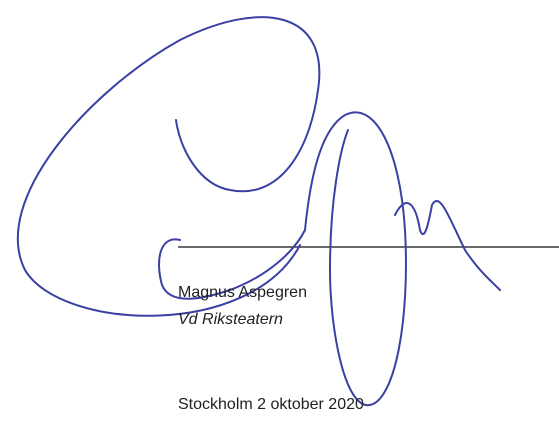 The height and width of the screenshot is (425, 559). I want to click on place-date: Stockholm 2 oktober 2020, so click(271, 404).